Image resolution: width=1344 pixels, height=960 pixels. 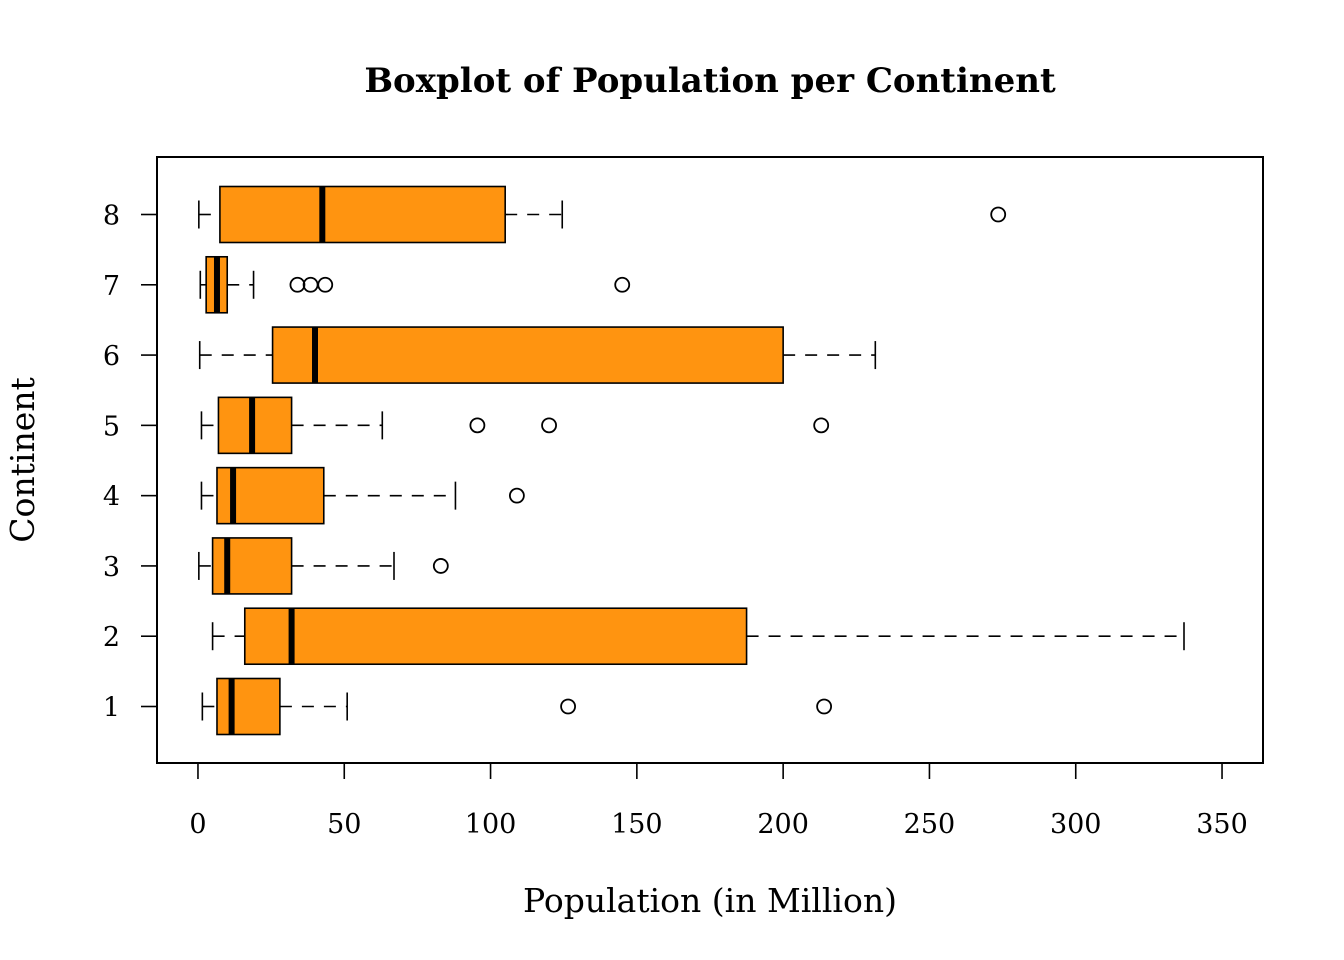 What do you see at coordinates (130, 462) in the screenshot?
I see `y-axis: 1 2 3 4 5 6 7 8` at bounding box center [130, 462].